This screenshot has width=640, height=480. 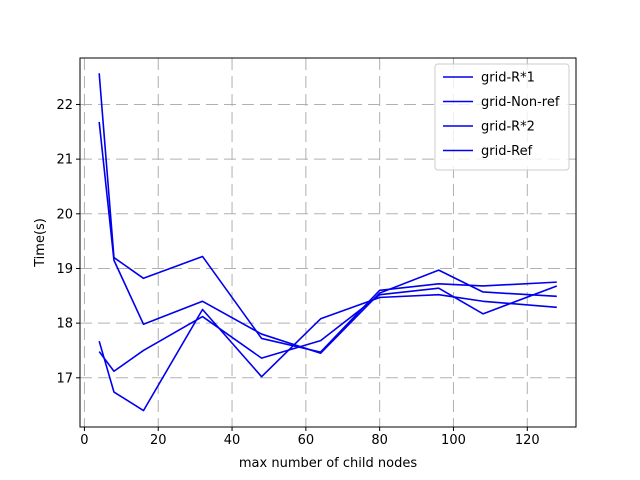 I want to click on y-tick-label: 21, so click(x=64, y=160).